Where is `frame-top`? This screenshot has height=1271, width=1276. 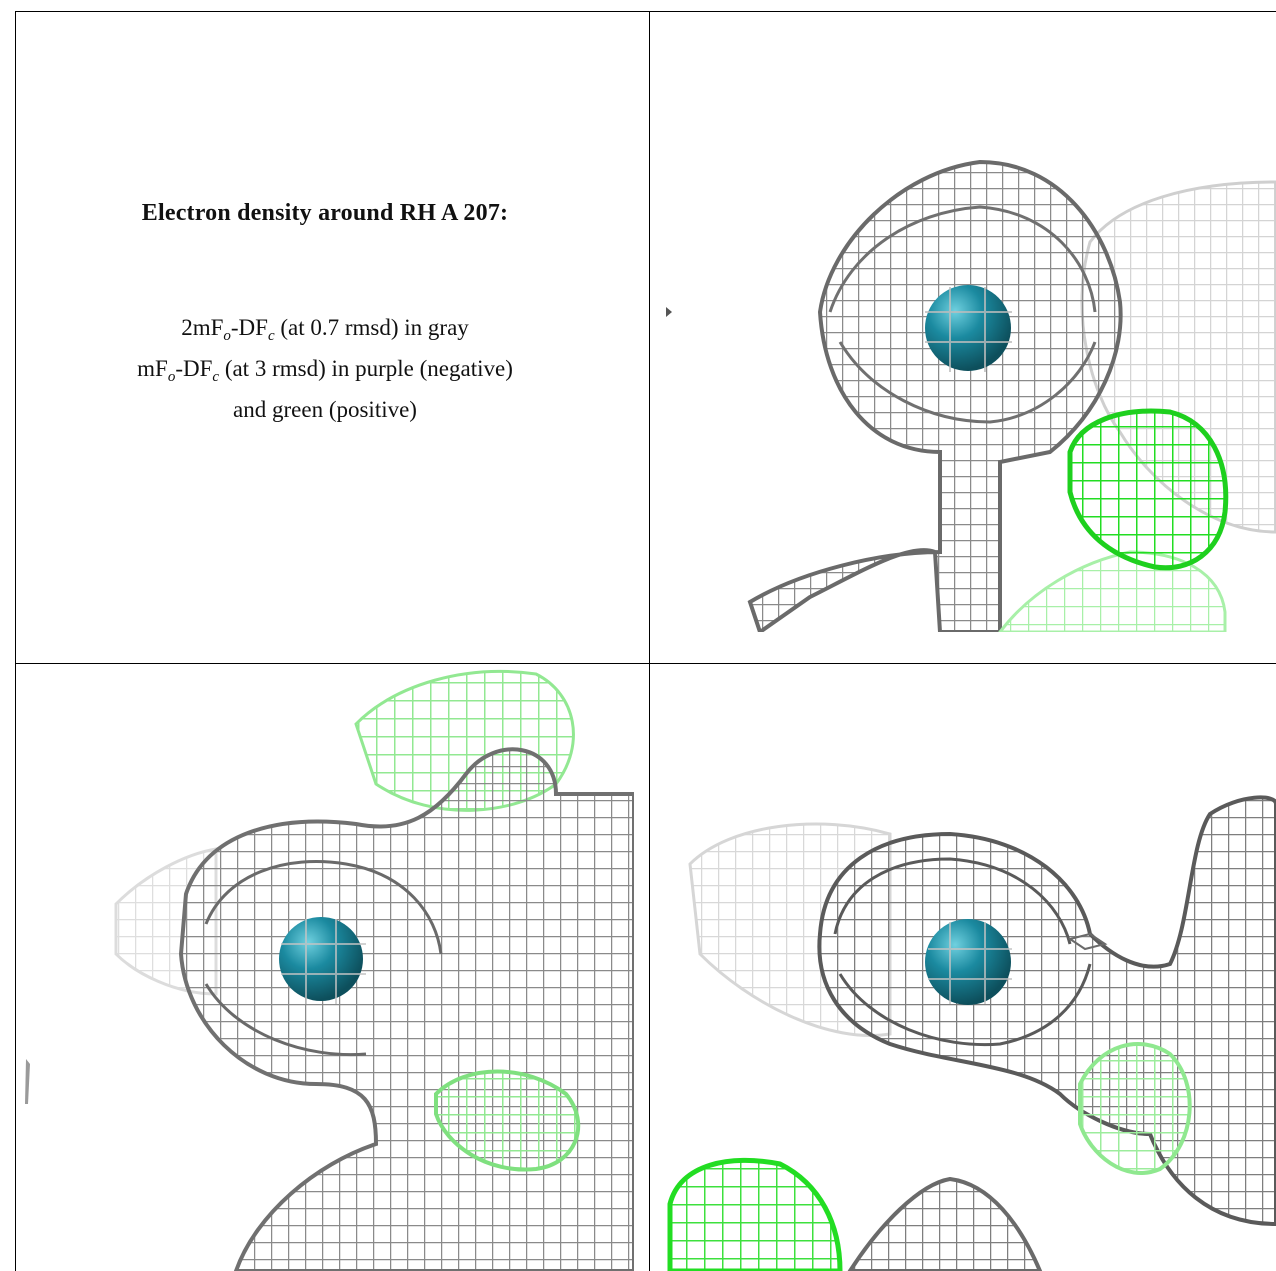 frame-top is located at coordinates (645, 11).